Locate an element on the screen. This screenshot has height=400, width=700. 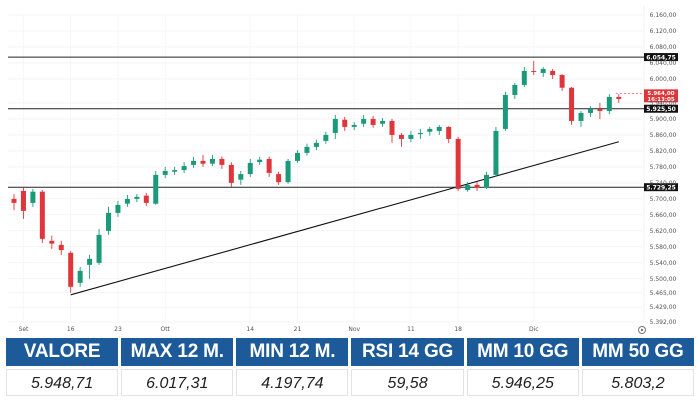
x-tick-label: 16 is located at coordinates (71, 329).